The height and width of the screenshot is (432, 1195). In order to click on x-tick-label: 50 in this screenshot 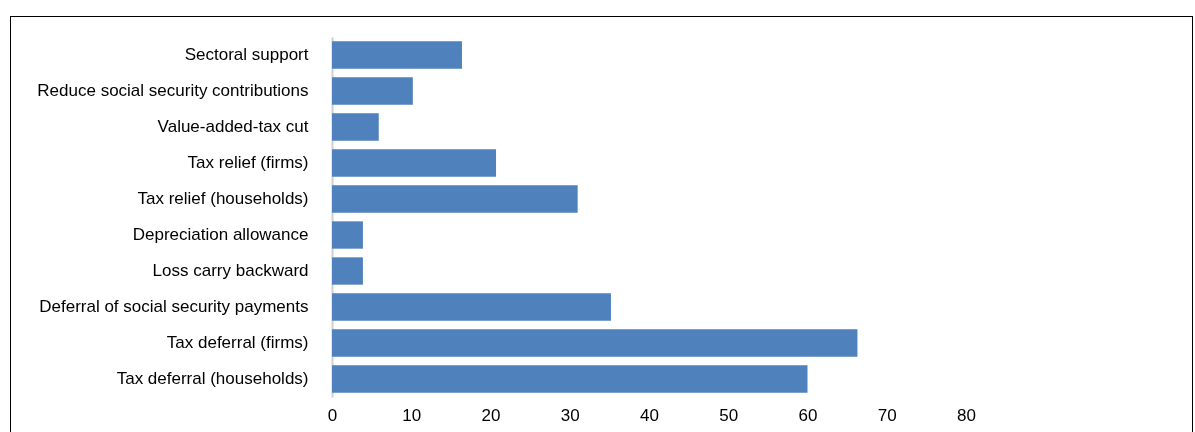, I will do `click(729, 415)`.